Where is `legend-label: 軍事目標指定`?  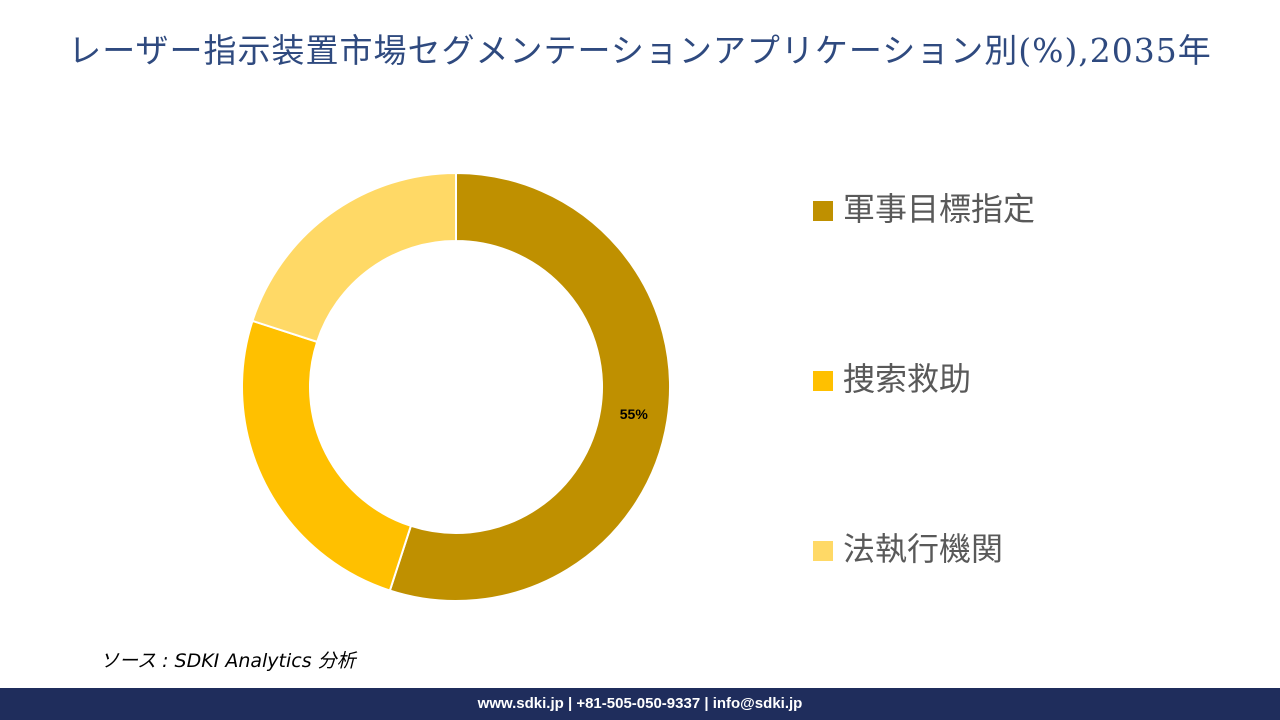 legend-label: 軍事目標指定 is located at coordinates (939, 209).